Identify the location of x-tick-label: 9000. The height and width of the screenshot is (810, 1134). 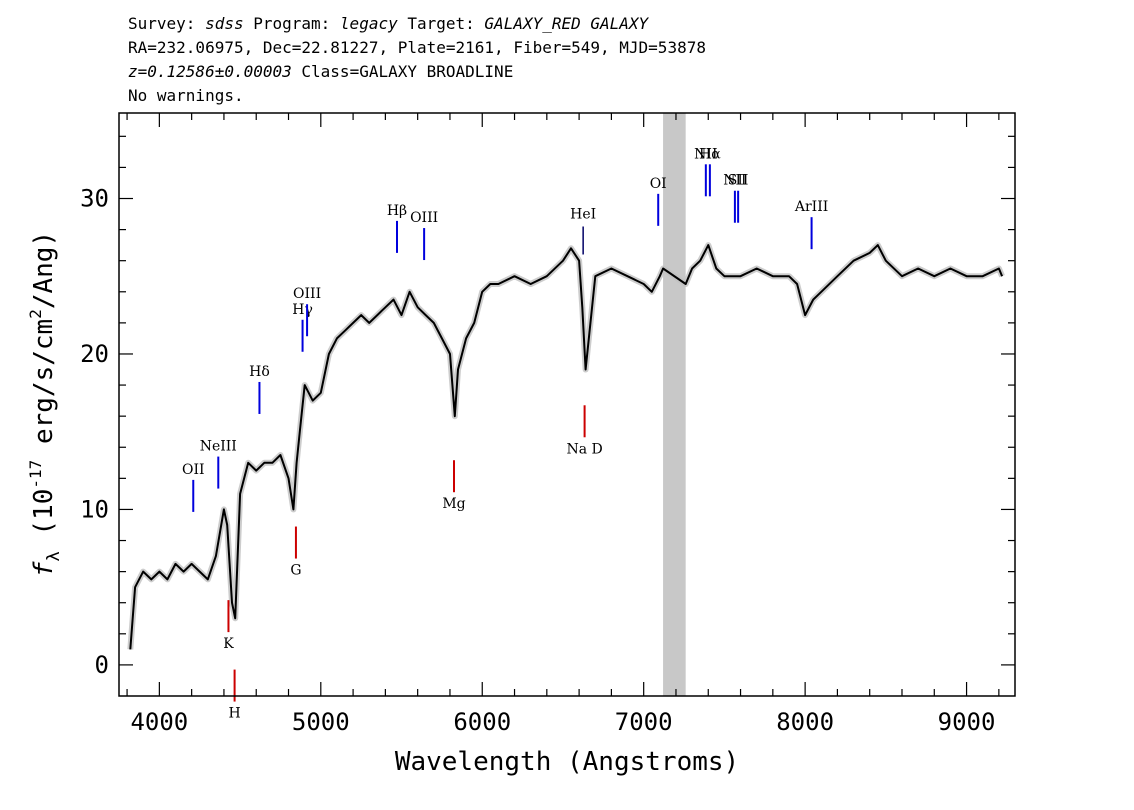
(967, 722).